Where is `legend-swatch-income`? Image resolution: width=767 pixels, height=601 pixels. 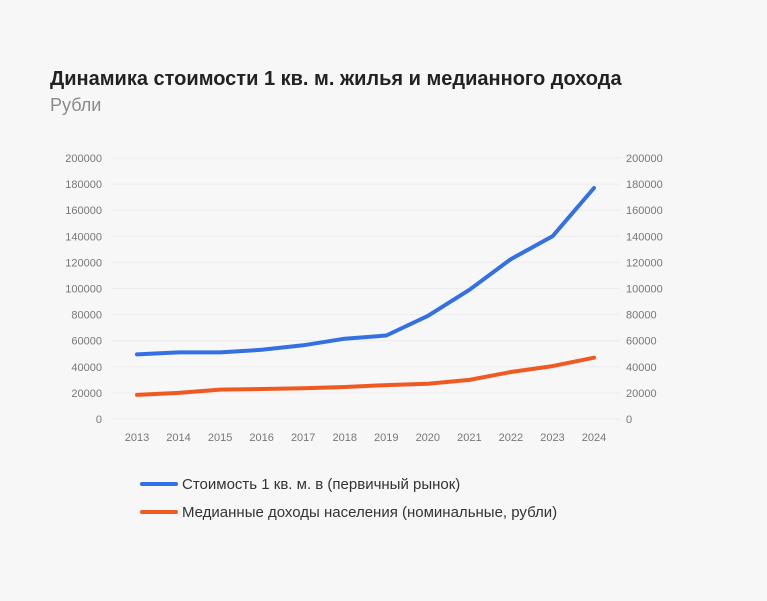
legend-swatch-income is located at coordinates (159, 512).